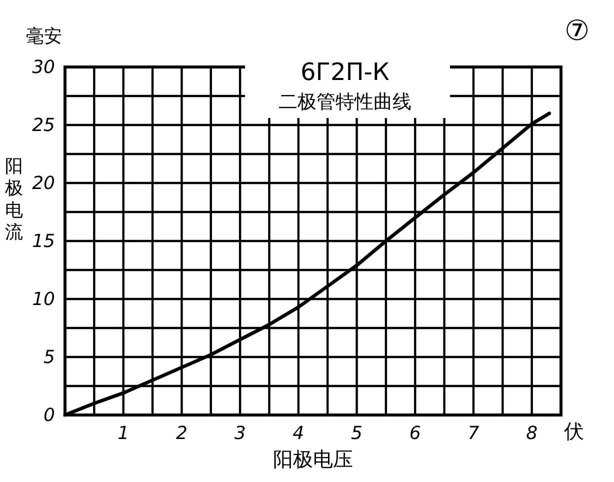 Image resolution: width=614 pixels, height=482 pixels. Describe the element at coordinates (574, 431) in the screenshot. I see `text: 伏` at that location.